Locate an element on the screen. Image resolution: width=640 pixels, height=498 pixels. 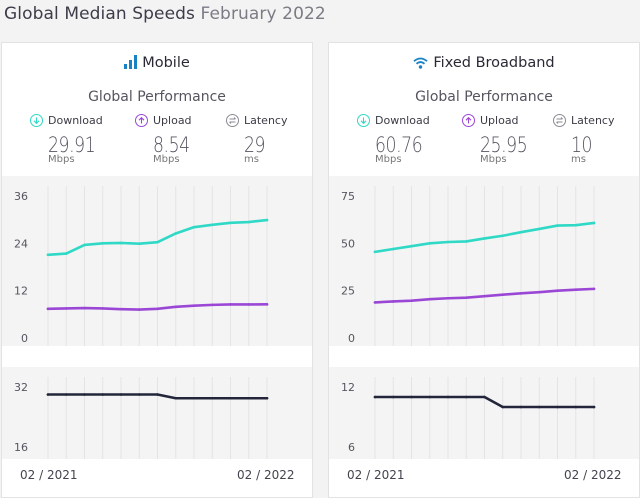
y-tick-label: 32 is located at coordinates (21, 387).